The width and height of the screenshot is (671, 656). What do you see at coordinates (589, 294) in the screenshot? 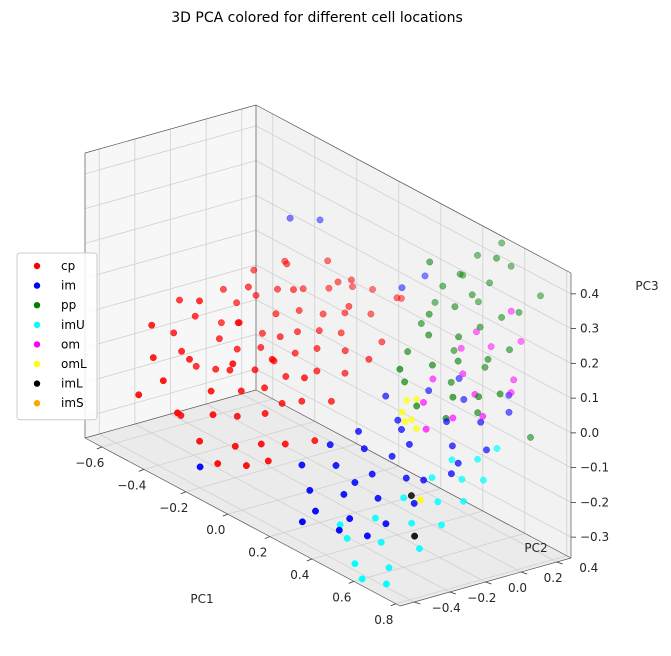
I see `z-tick-label: 0.4` at bounding box center [589, 294].